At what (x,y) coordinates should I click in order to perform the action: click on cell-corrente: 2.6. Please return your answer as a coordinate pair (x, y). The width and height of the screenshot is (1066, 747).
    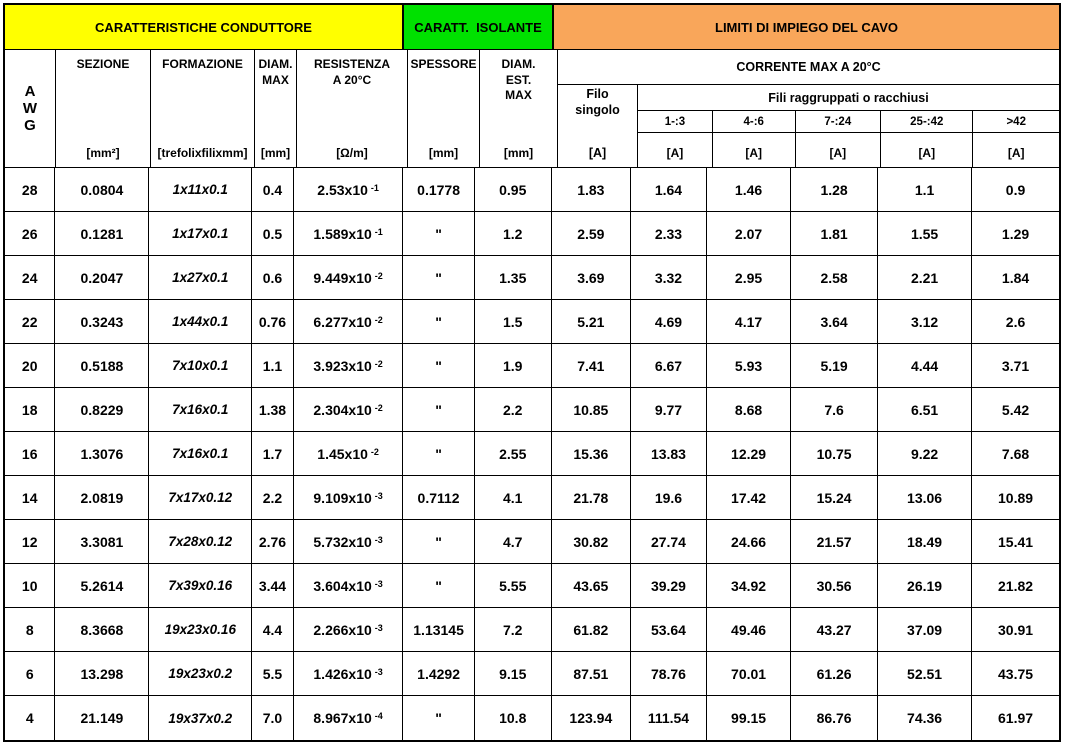
    Looking at the image, I should click on (1015, 321).